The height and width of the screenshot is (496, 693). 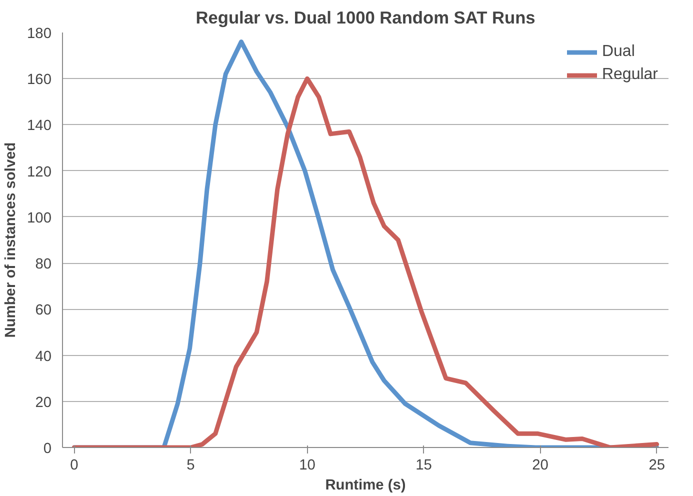 What do you see at coordinates (39, 80) in the screenshot?
I see `y-tick-label: 160` at bounding box center [39, 80].